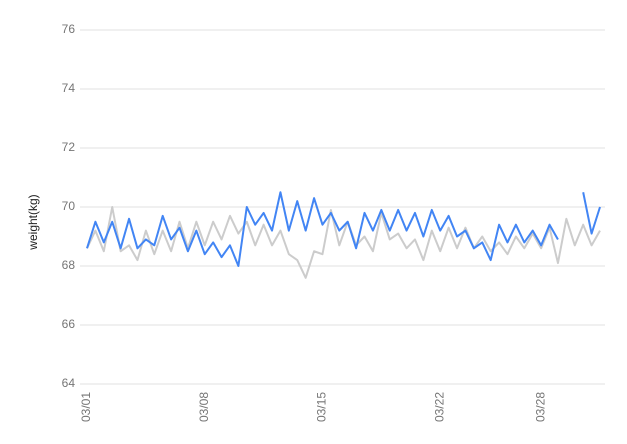 This screenshot has width=627, height=444. Describe the element at coordinates (33, 222) in the screenshot. I see `y-axis-label: weight(kg)` at that location.